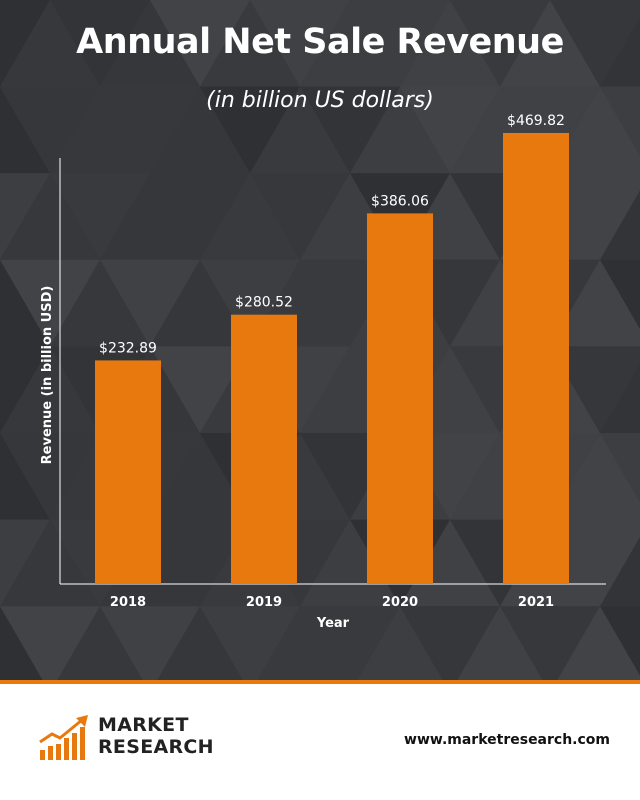 This screenshot has height=800, width=640. I want to click on bar-2020, so click(400, 399).